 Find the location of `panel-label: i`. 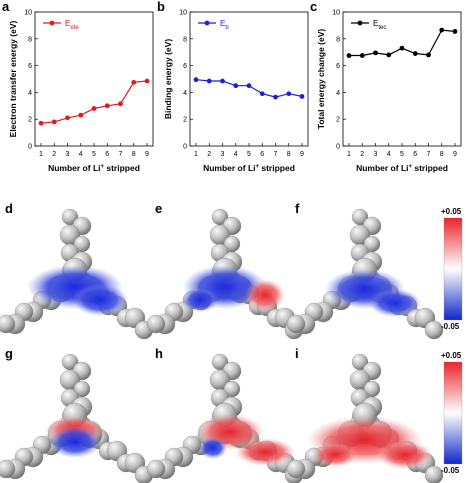

panel-label: i is located at coordinates (297, 353).